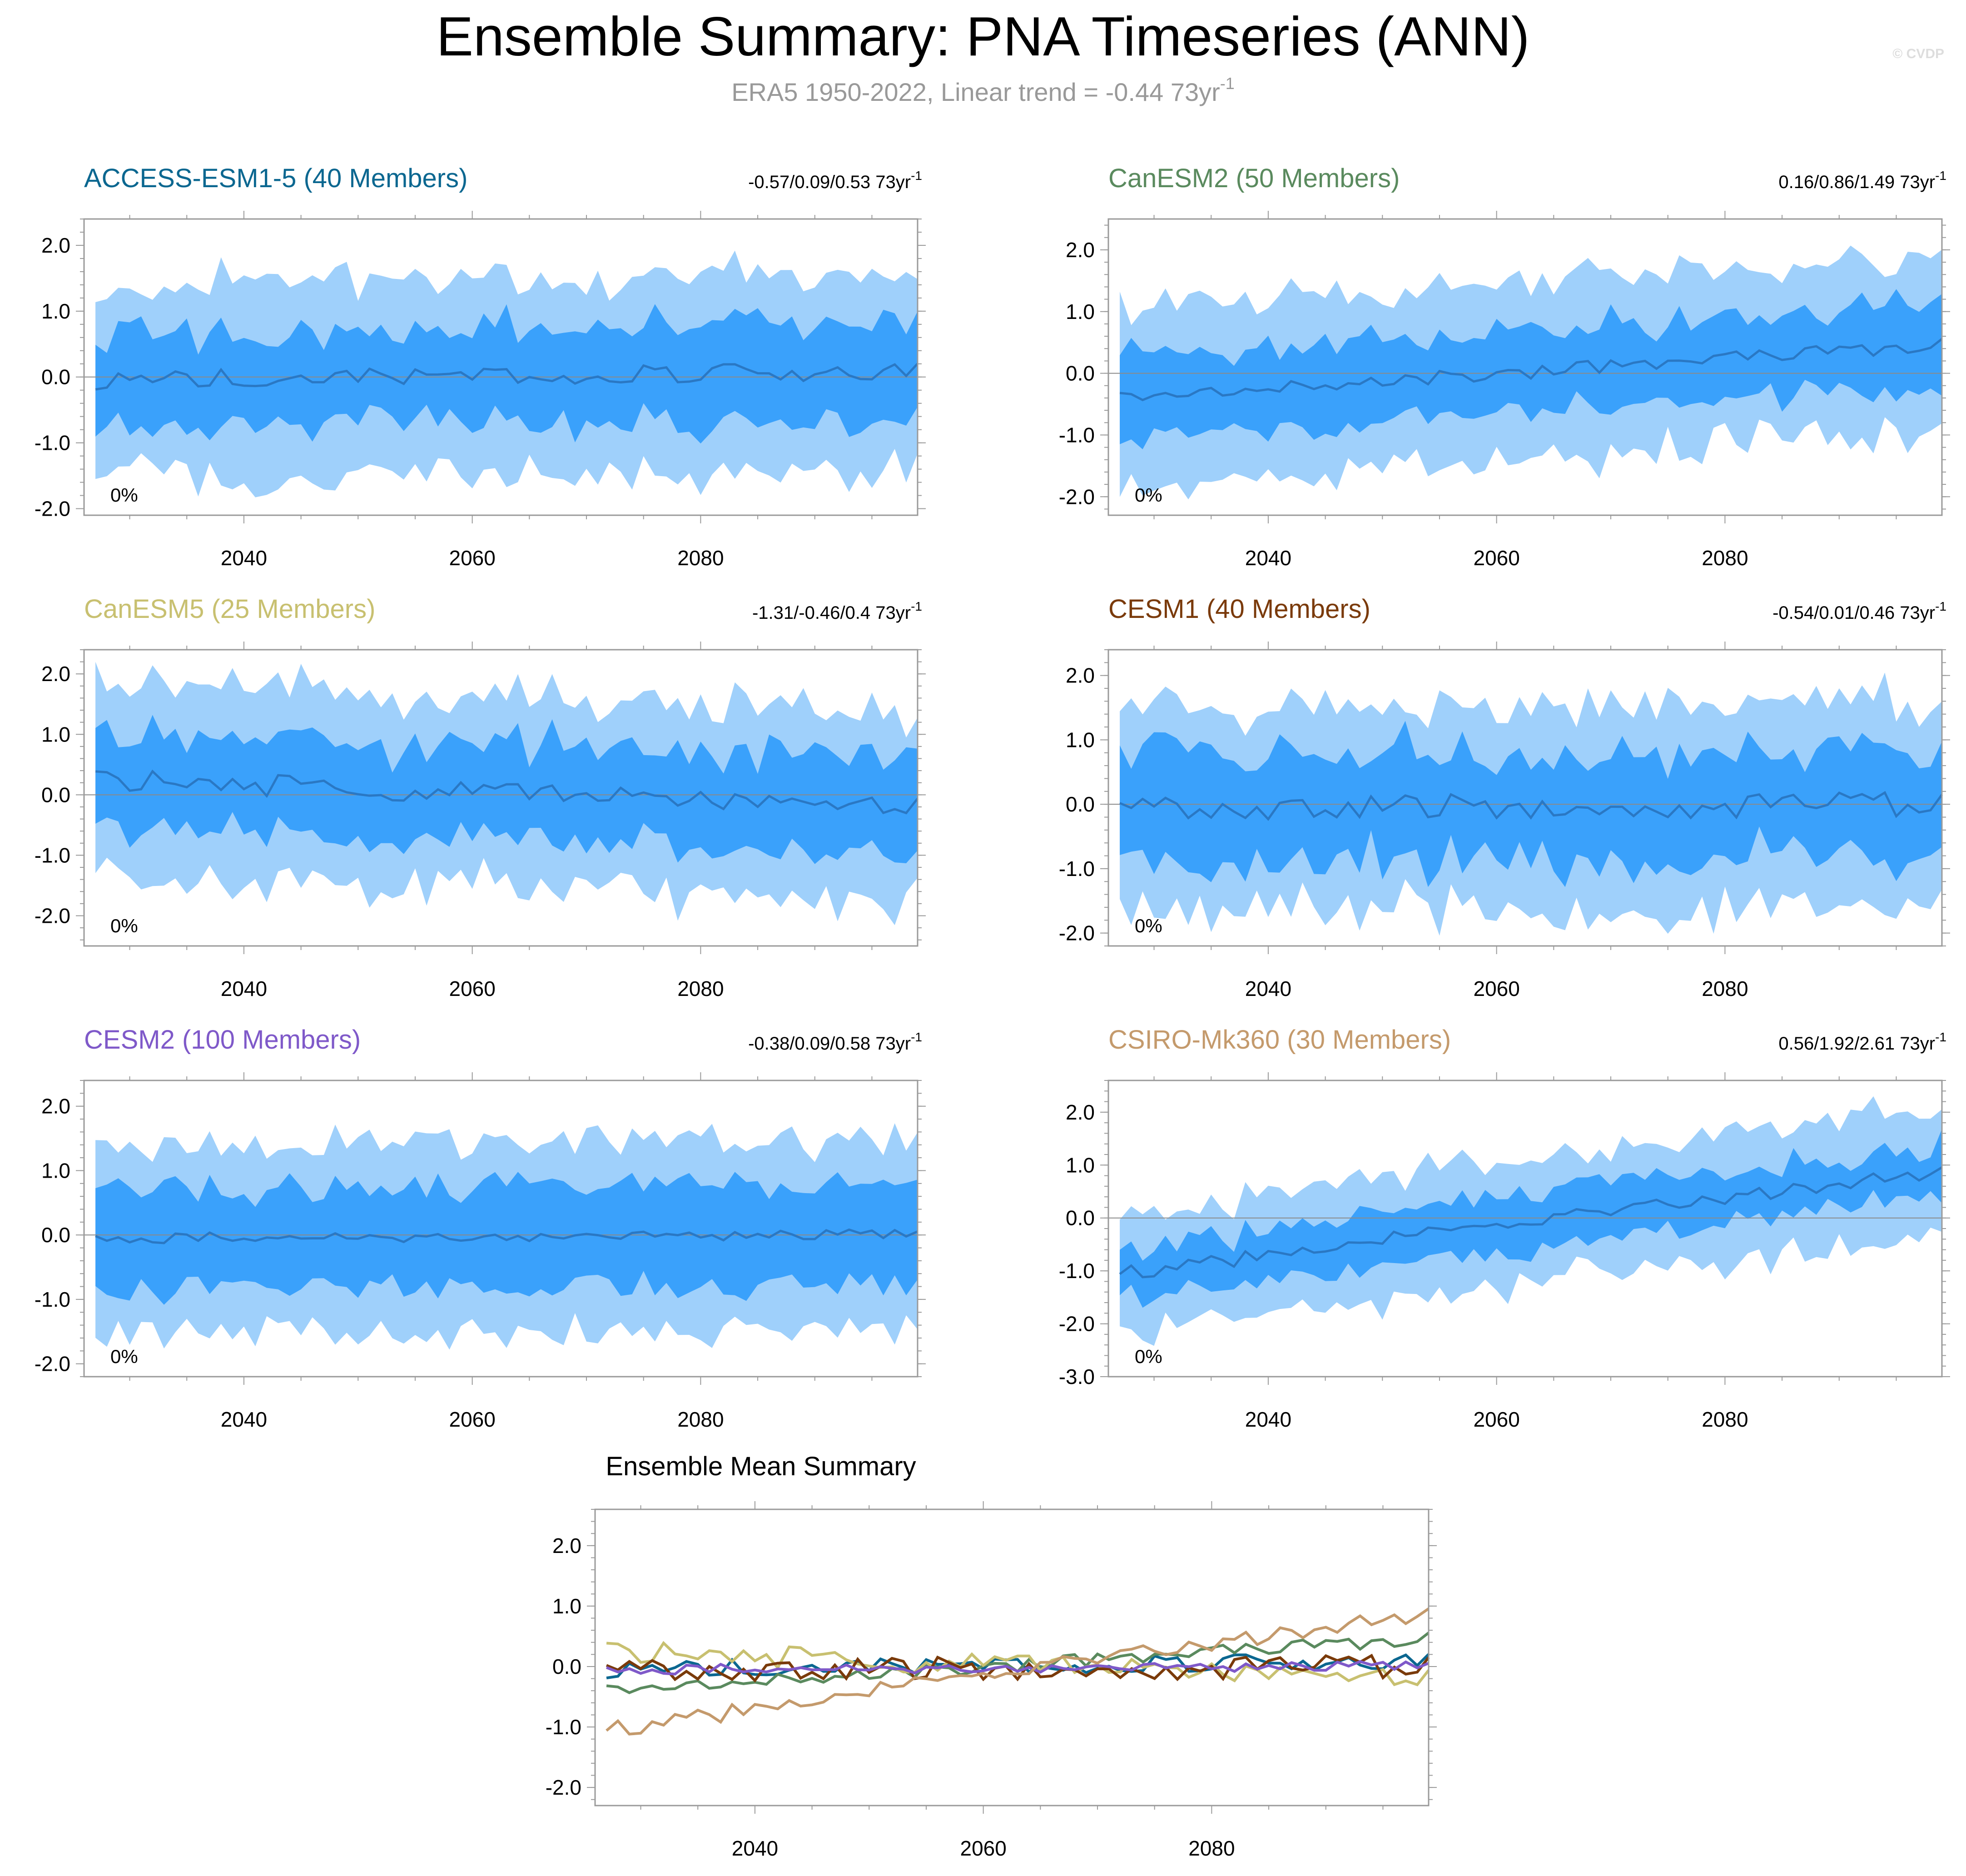 The height and width of the screenshot is (1876, 1966). What do you see at coordinates (566, 1546) in the screenshot?
I see `ensemble-mean-ytick-label: 2.0` at bounding box center [566, 1546].